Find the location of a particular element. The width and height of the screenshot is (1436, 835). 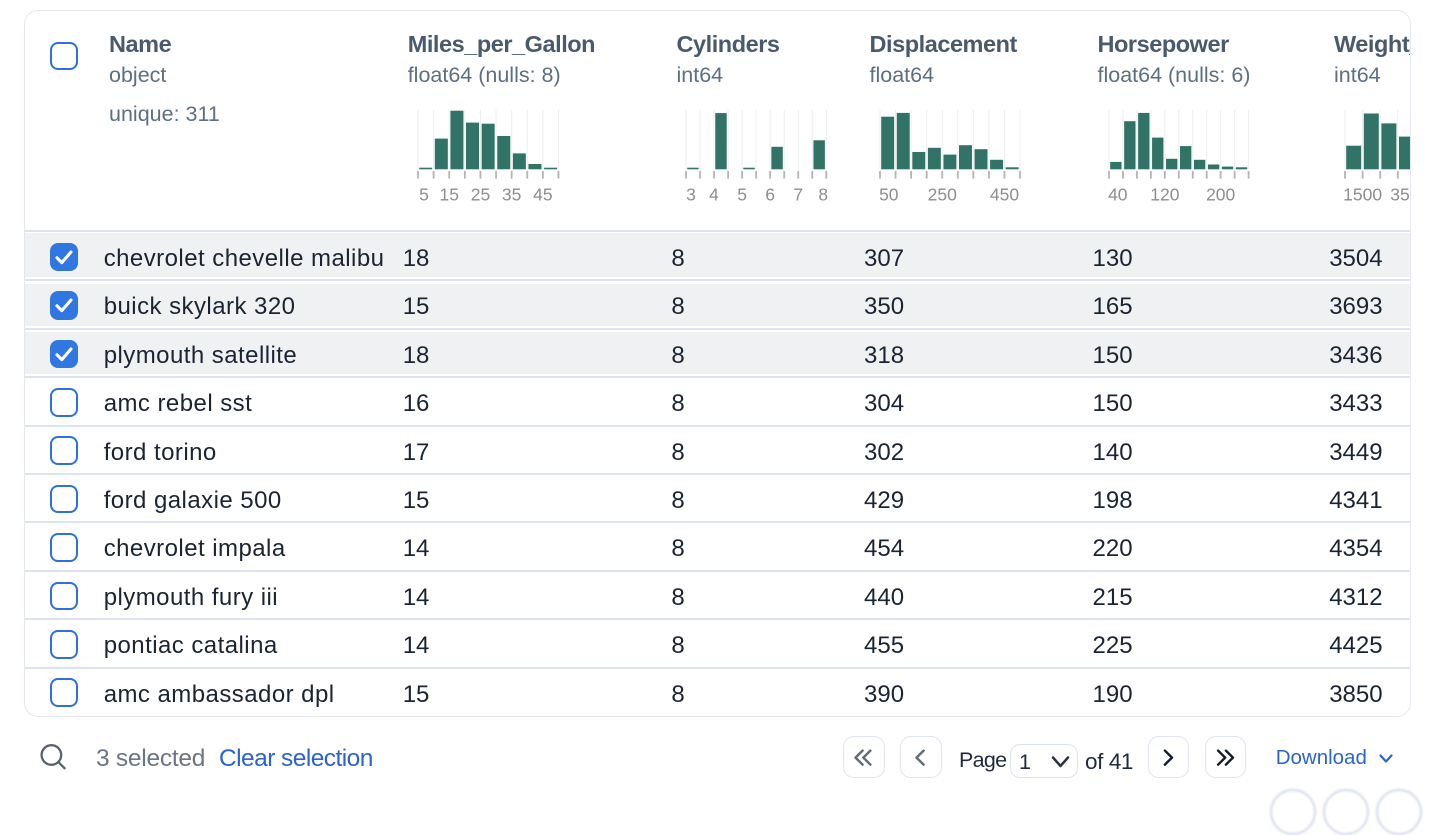

svg-text: 1500 is located at coordinates (1362, 193).